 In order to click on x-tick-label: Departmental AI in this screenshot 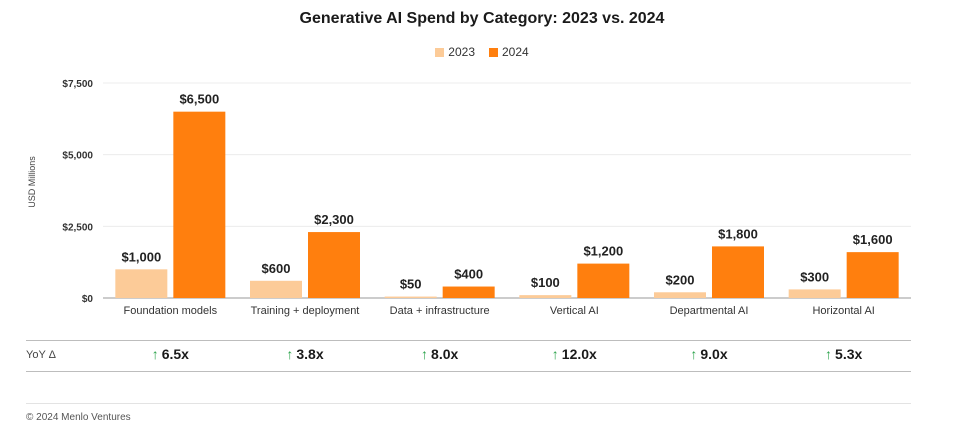, I will do `click(709, 311)`.